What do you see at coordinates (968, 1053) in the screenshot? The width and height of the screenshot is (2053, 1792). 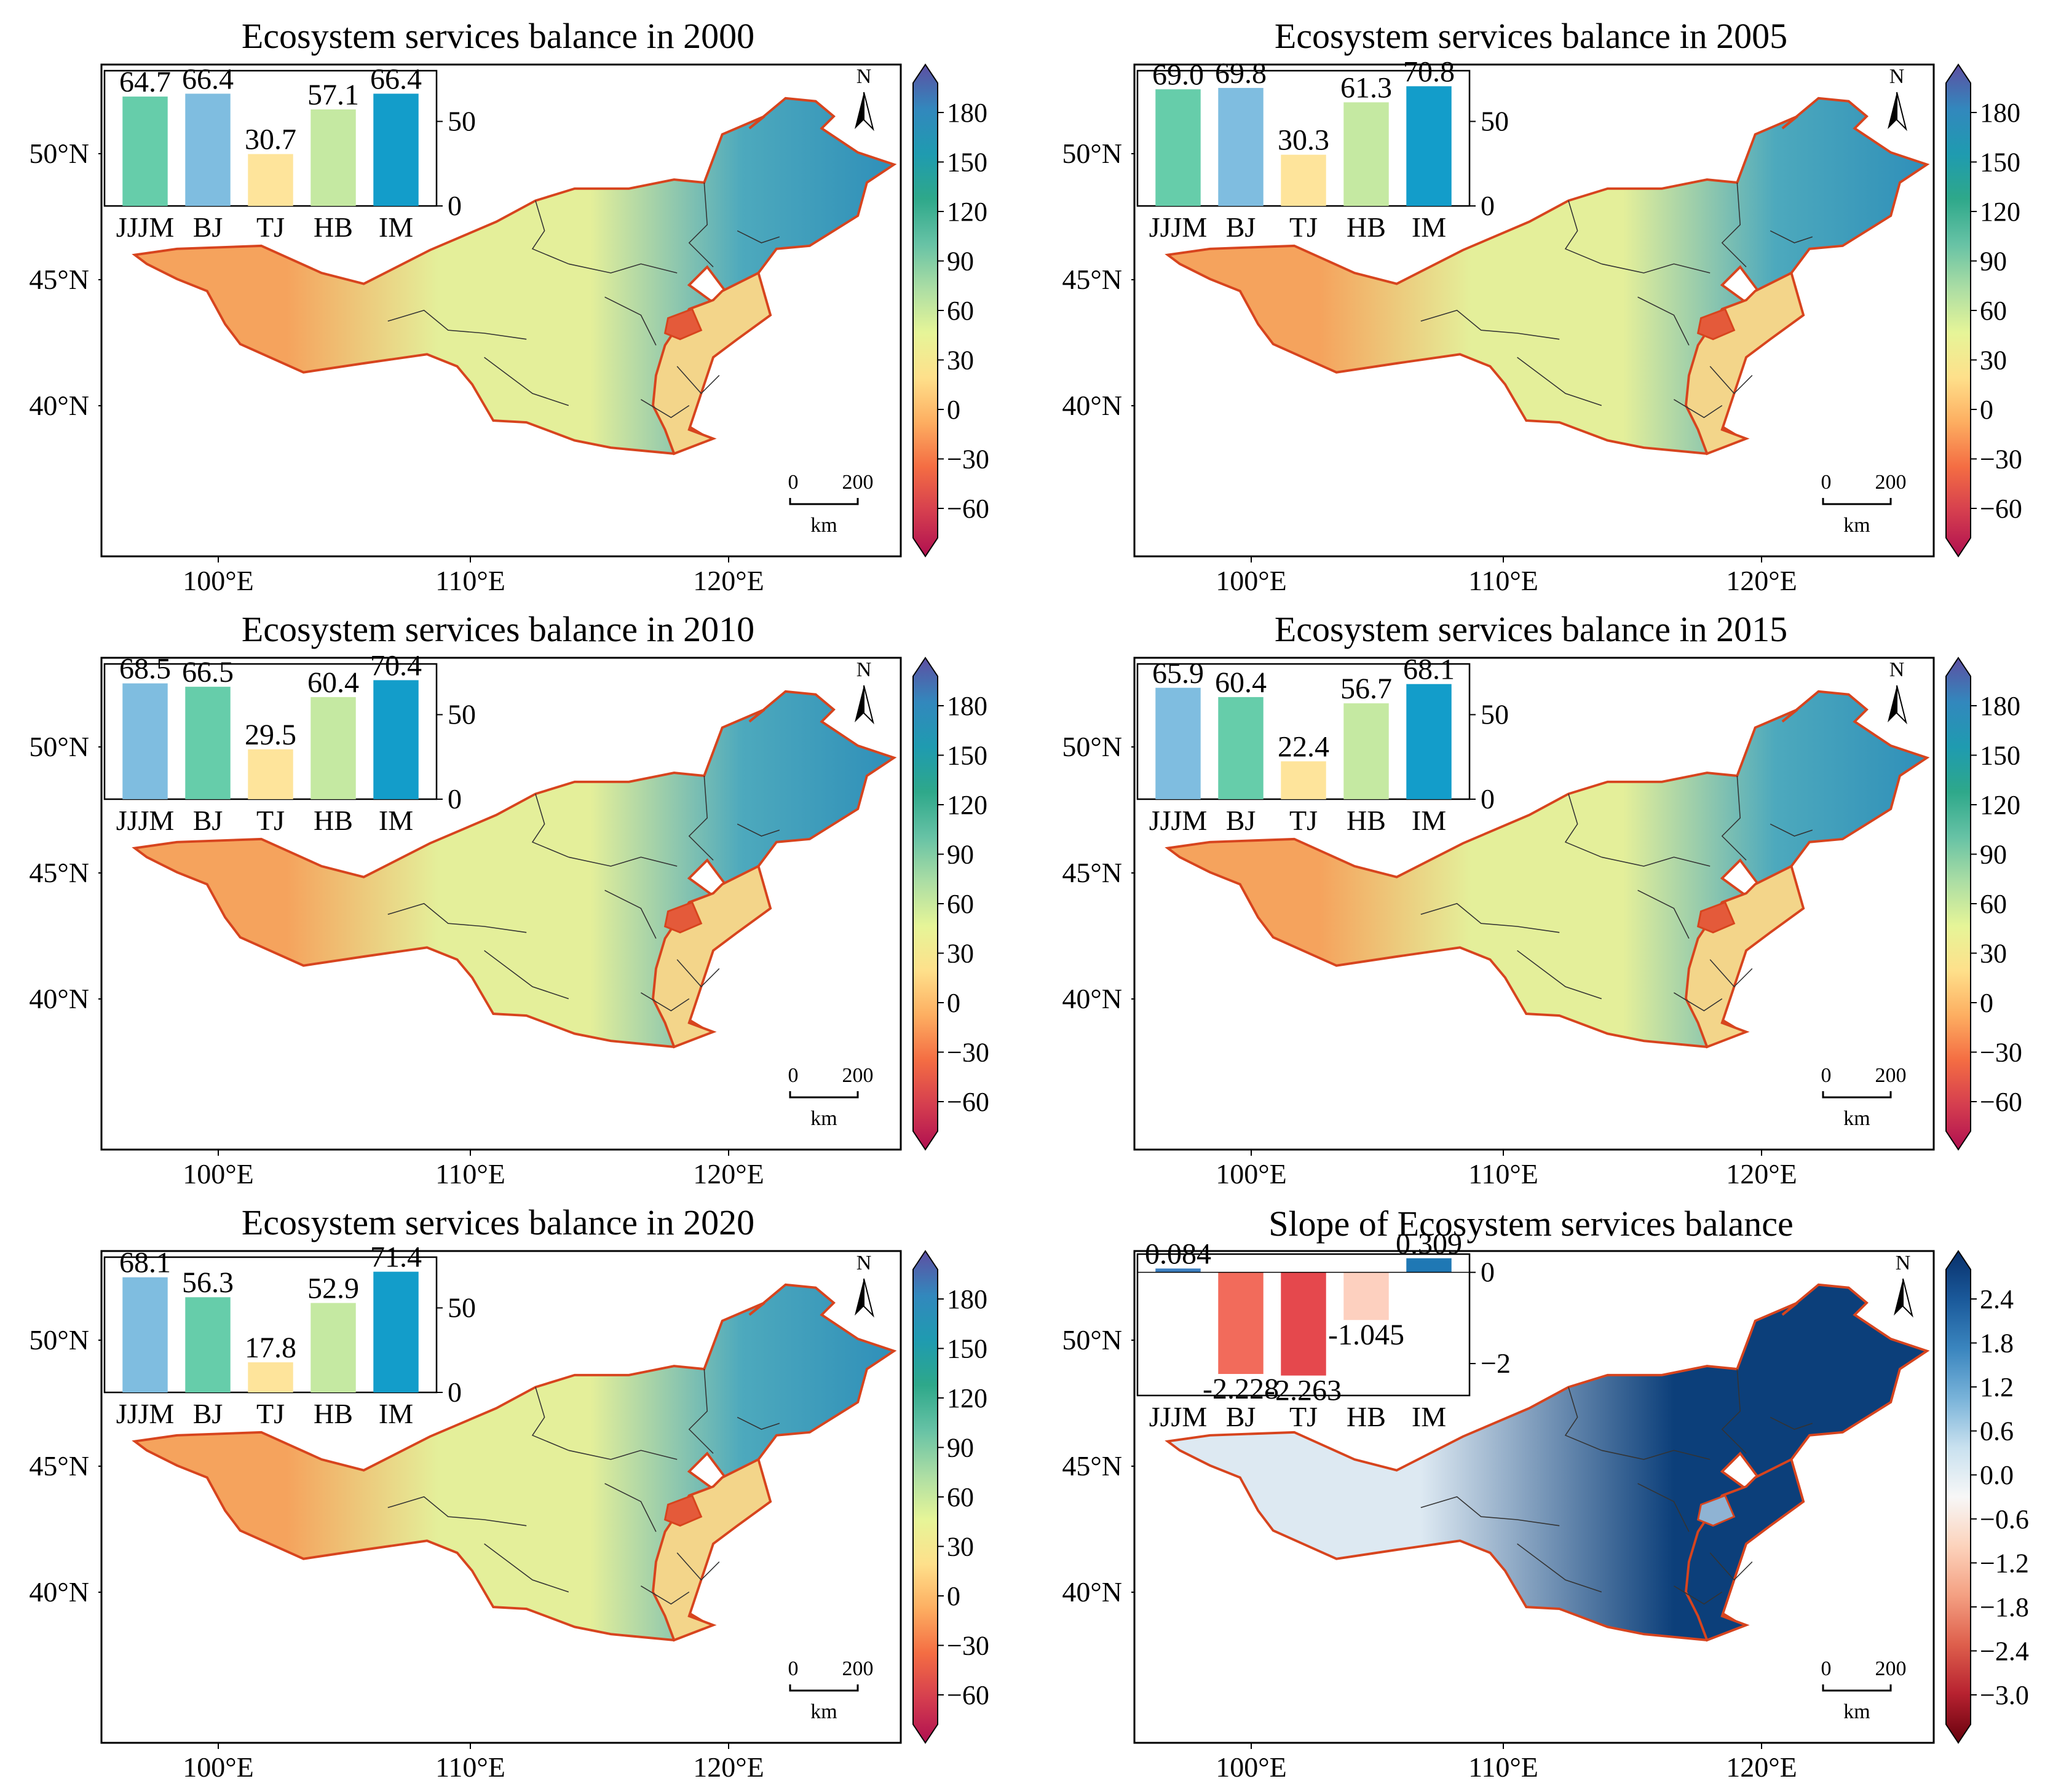 I see `colorbar-tick-label: −30` at bounding box center [968, 1053].